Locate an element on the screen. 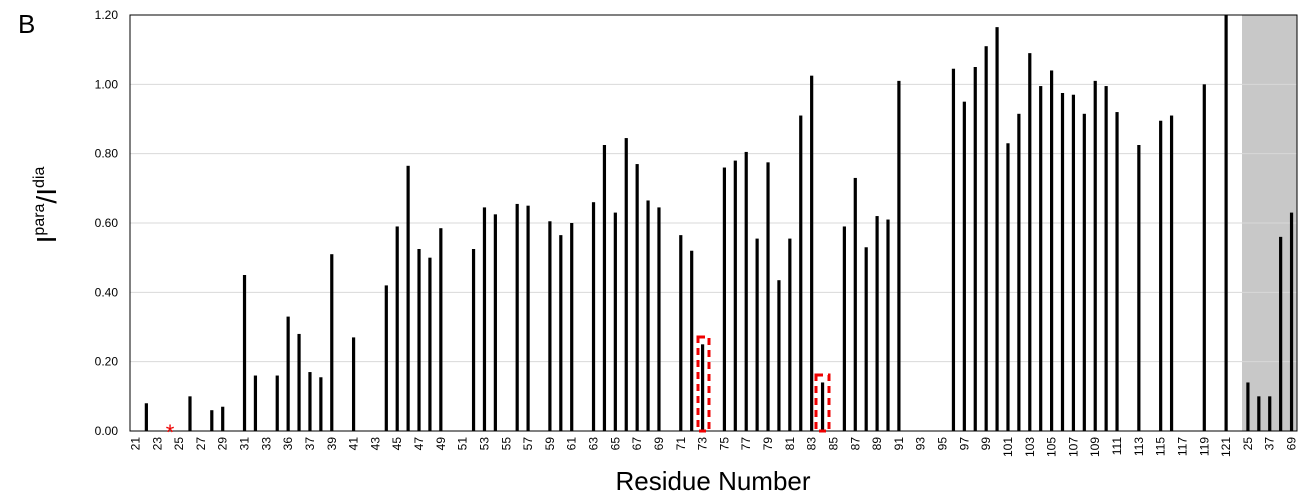 The height and width of the screenshot is (499, 1303). x-tick-label: 43 is located at coordinates (375, 444).